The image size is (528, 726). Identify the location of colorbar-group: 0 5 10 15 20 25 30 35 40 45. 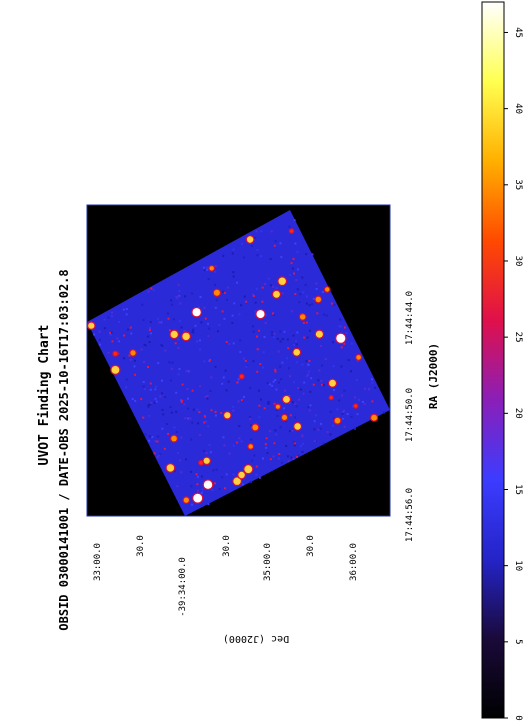
(502, 361).